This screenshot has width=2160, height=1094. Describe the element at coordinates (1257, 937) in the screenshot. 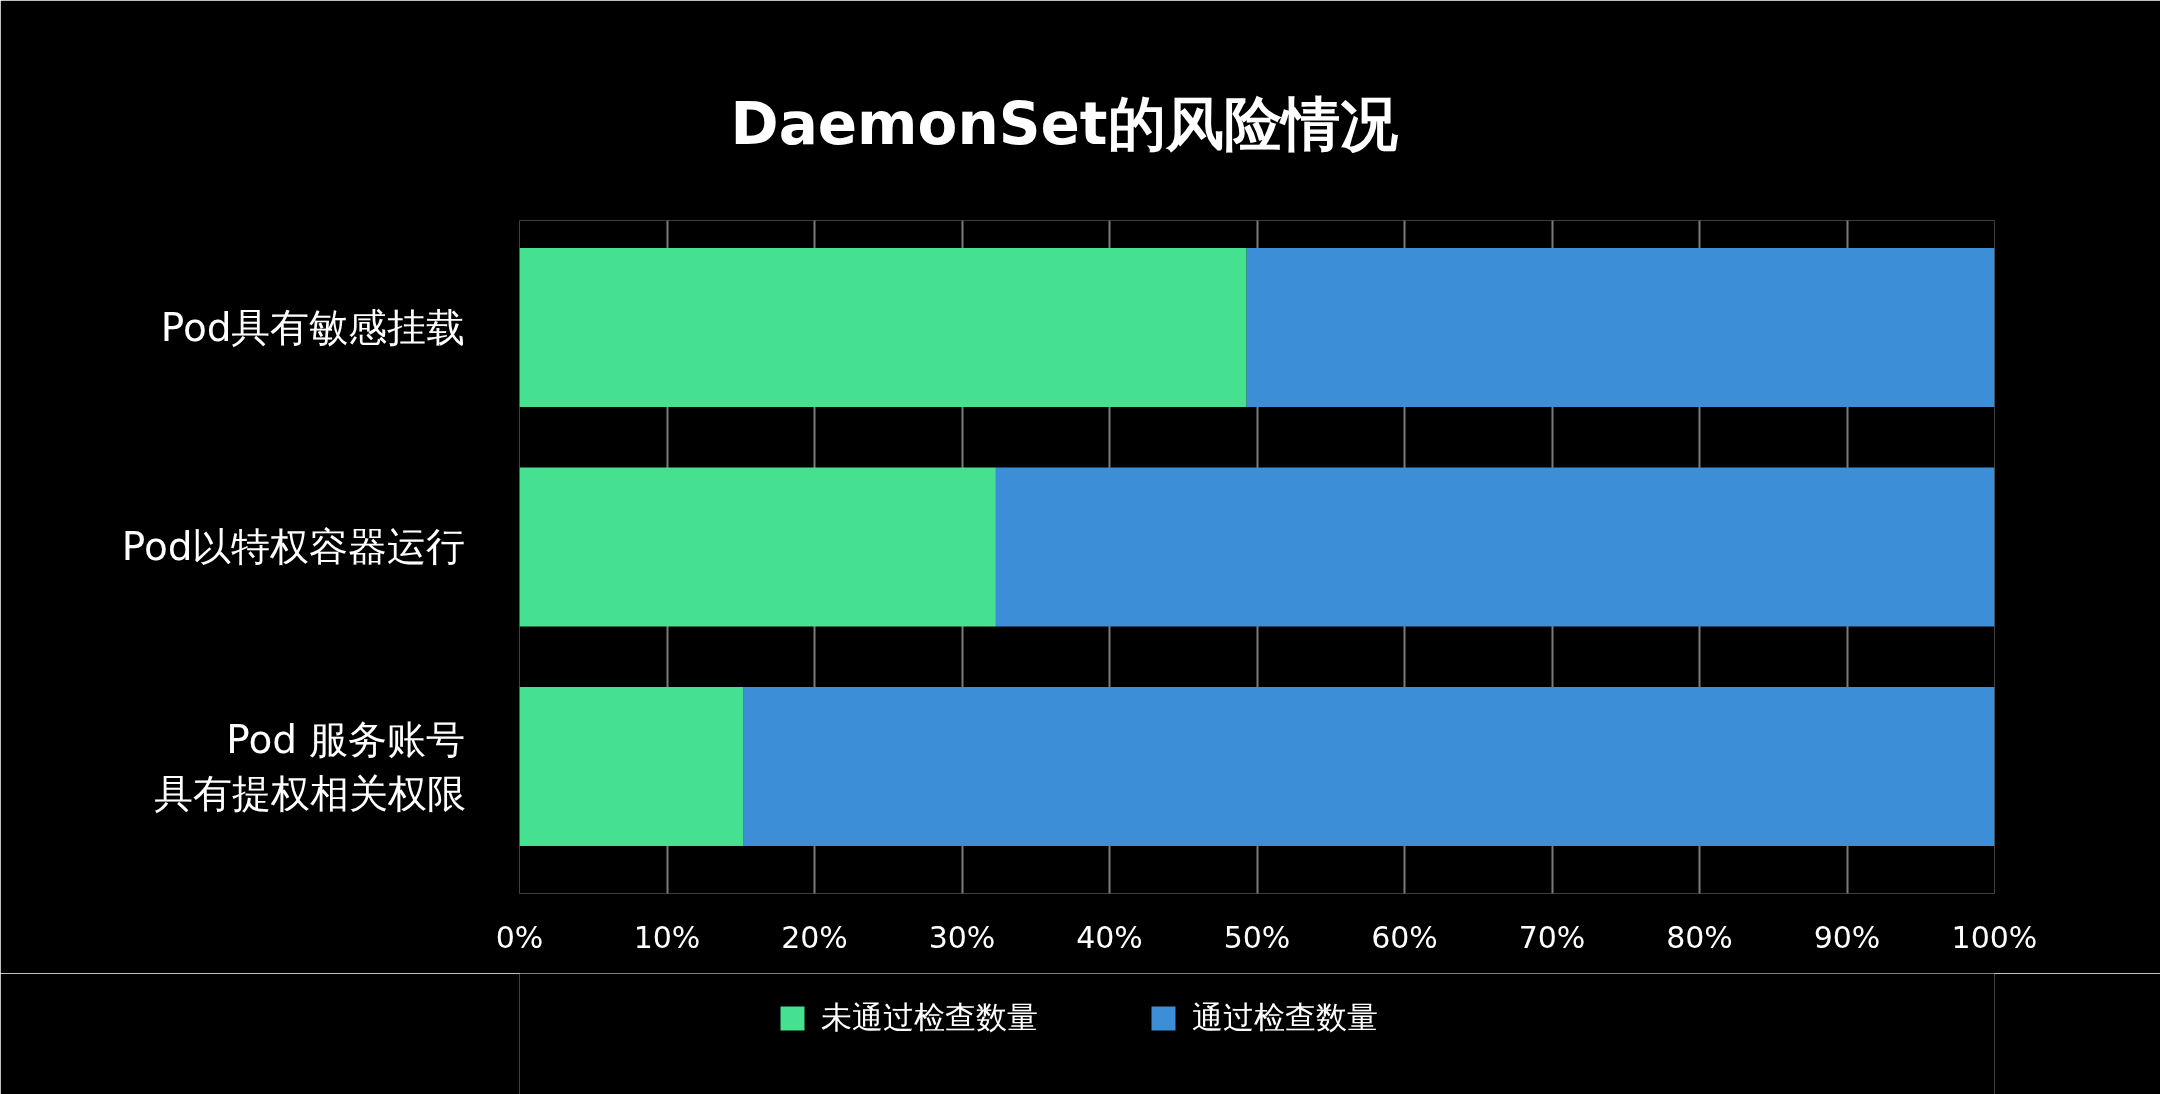

I see `x-tick-label: 50%` at that location.